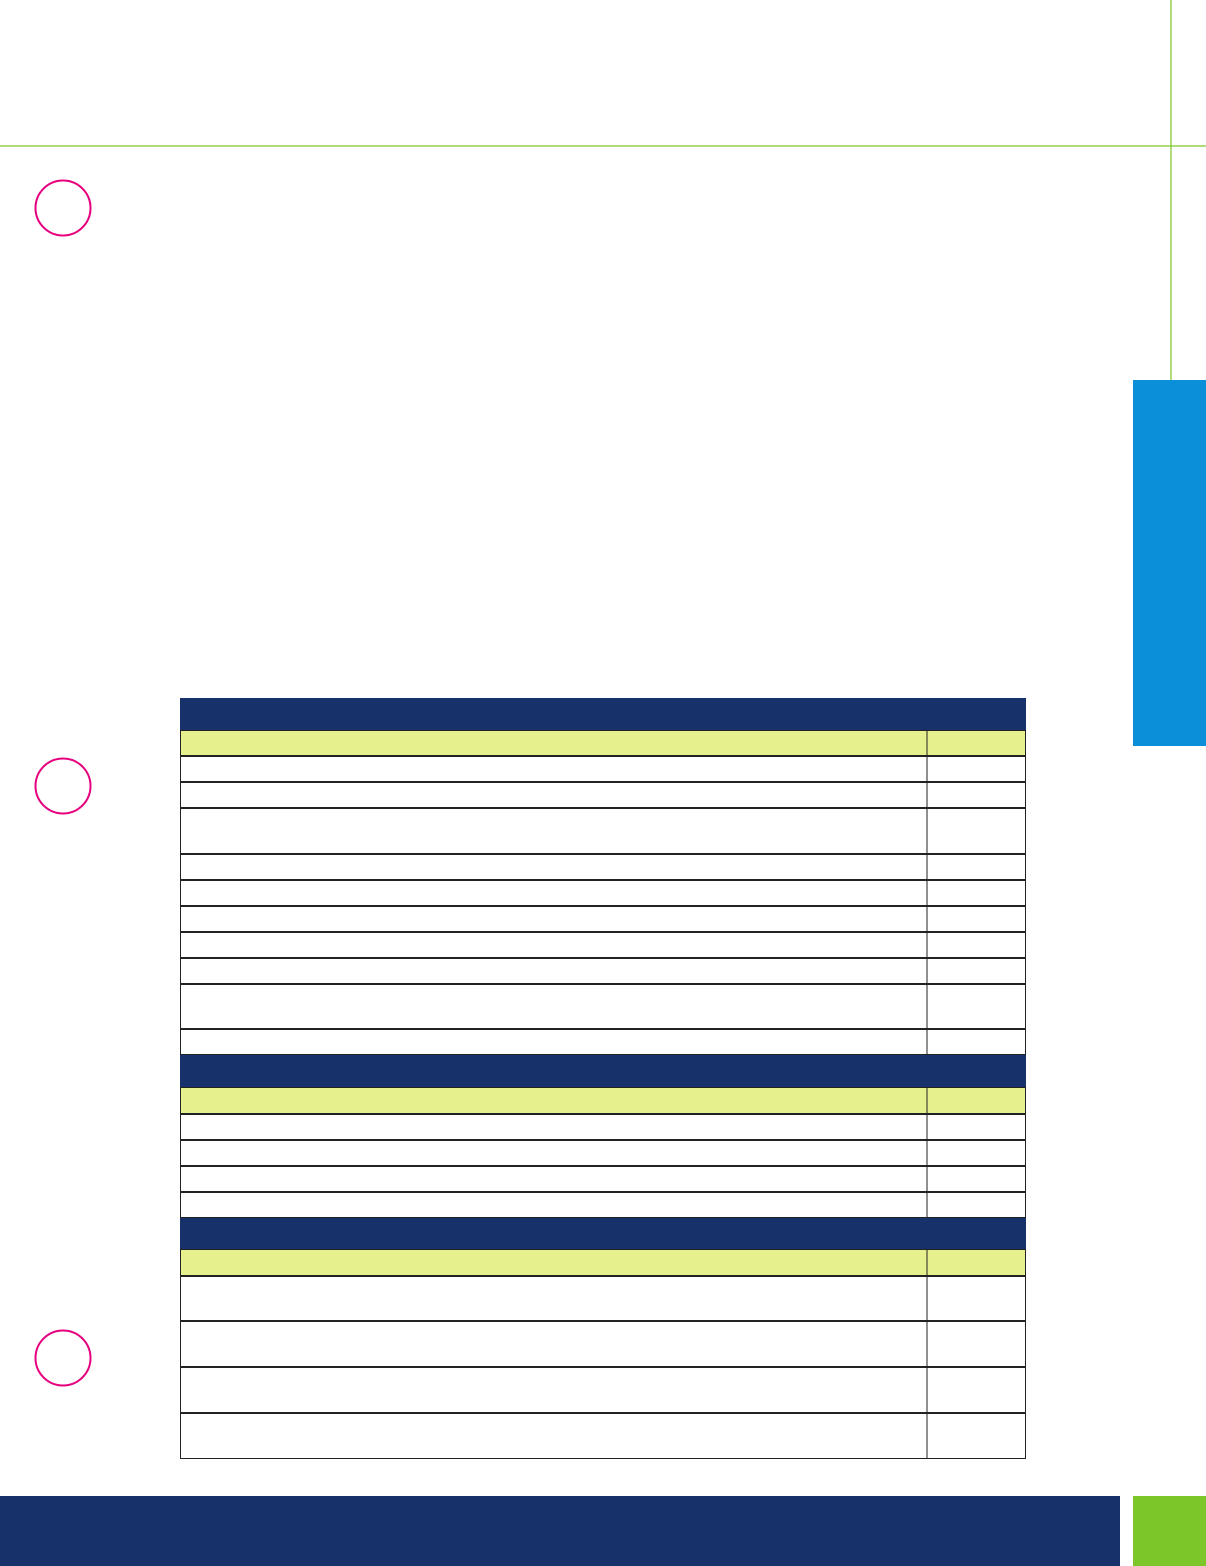 This screenshot has height=1566, width=1206. I want to click on footer-bar, so click(560, 1531).